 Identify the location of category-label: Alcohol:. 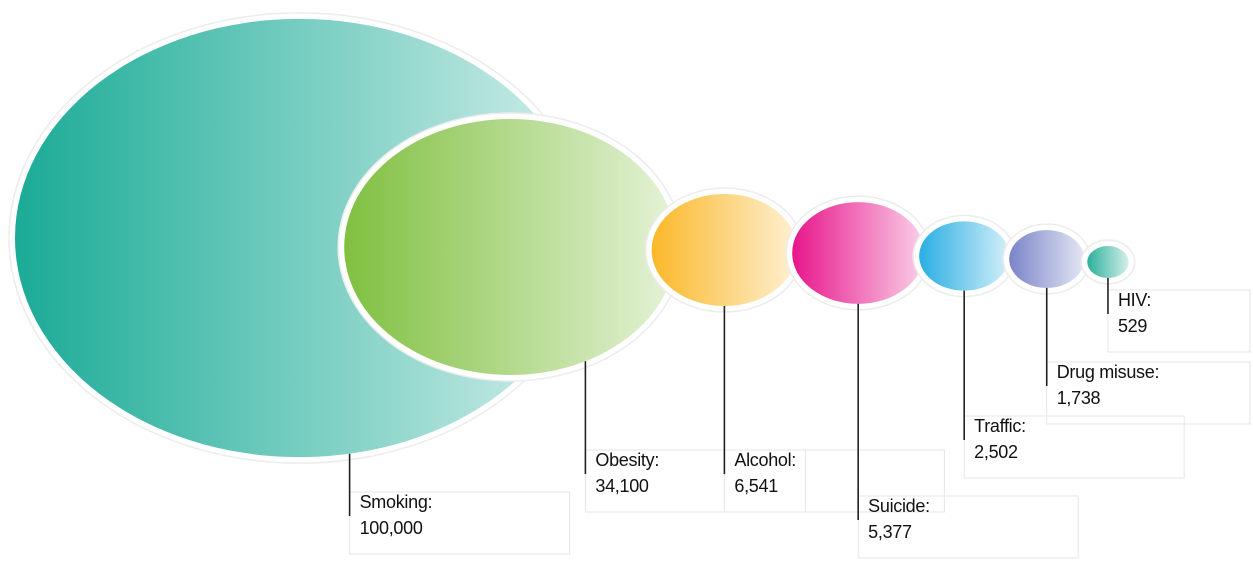
(765, 460).